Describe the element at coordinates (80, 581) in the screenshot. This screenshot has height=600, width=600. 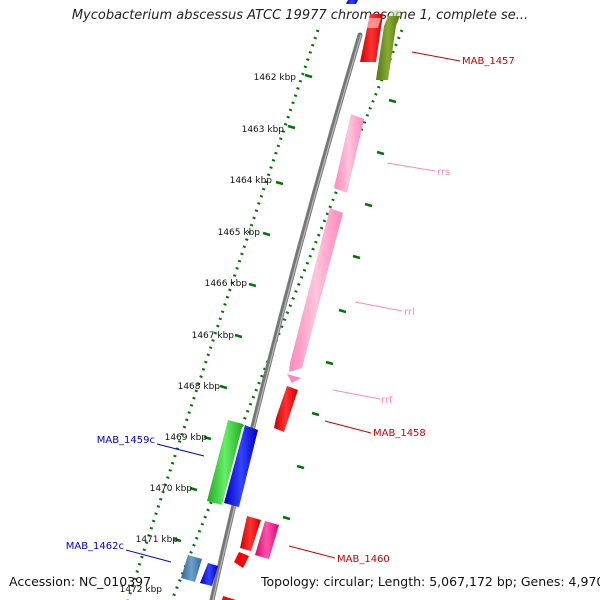
I see `accession-label: Accession: NC_010397` at that location.